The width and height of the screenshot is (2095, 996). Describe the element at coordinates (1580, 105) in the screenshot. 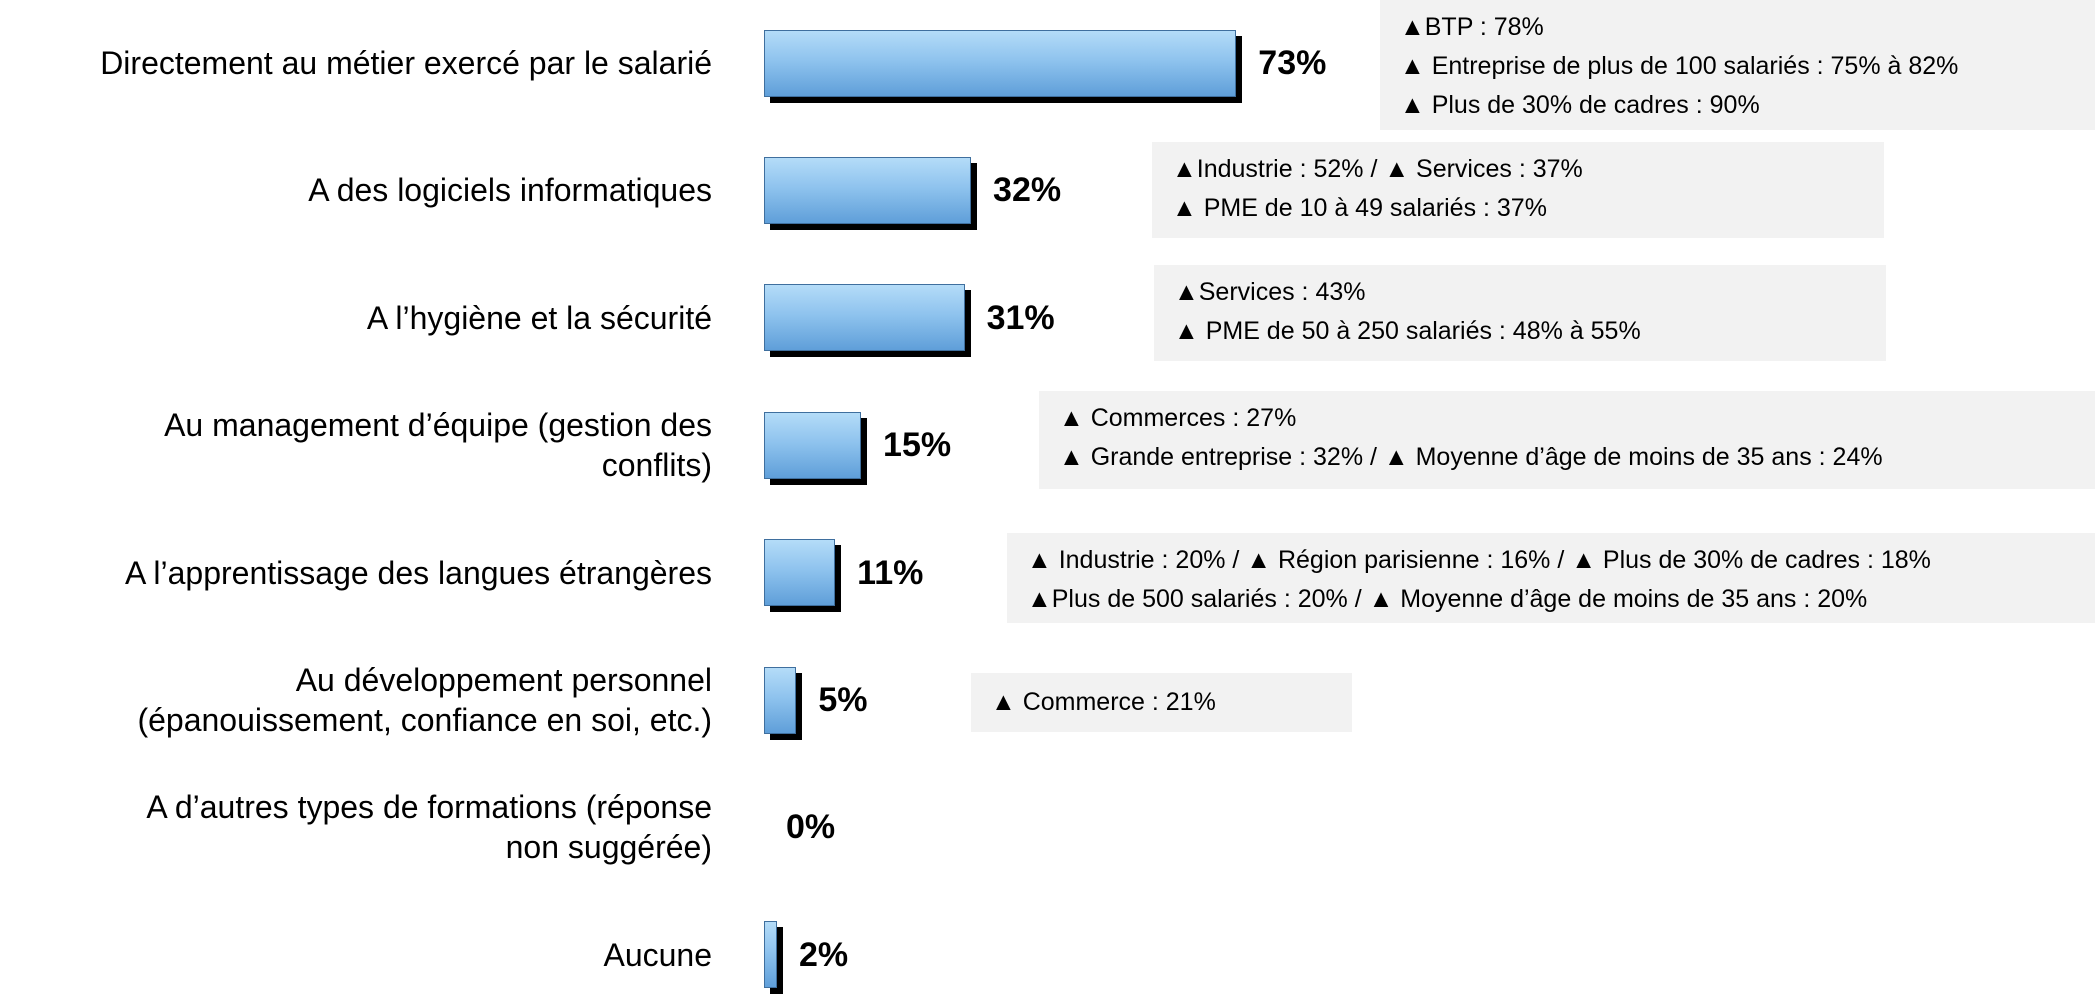

I see `annotation-line: ▲ Plus de 30% de cadres : 90%` at that location.